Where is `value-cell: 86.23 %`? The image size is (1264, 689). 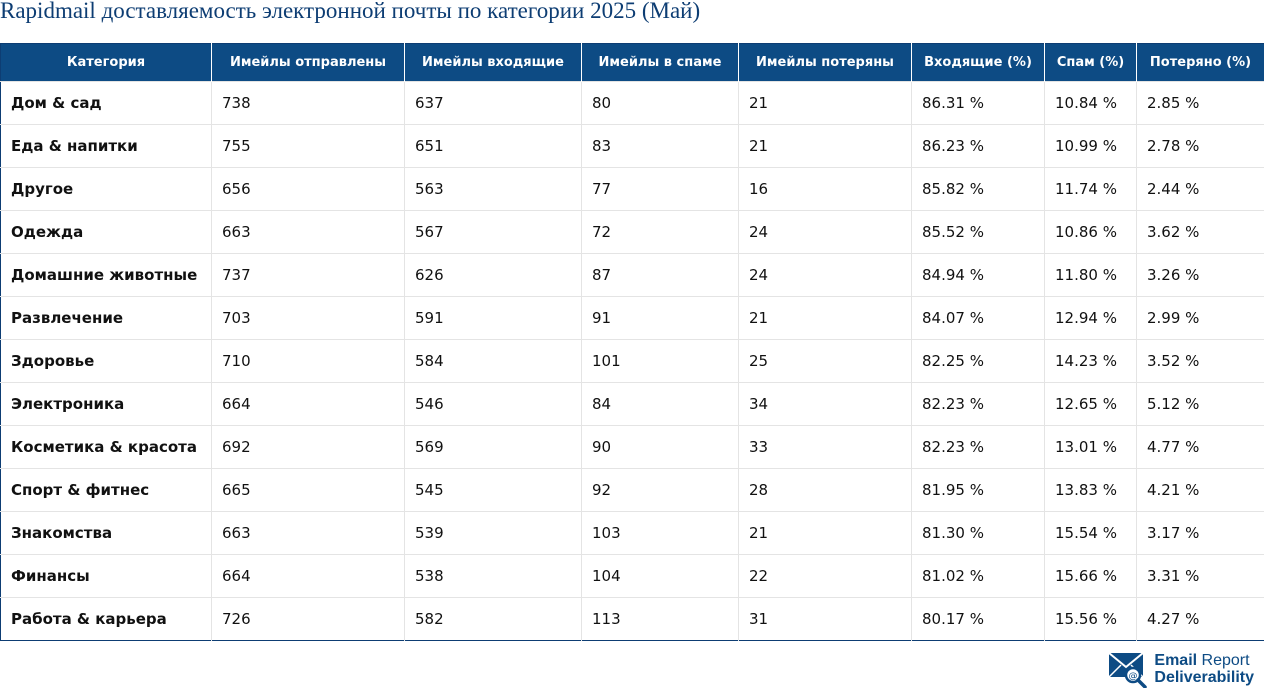
value-cell: 86.23 % is located at coordinates (978, 146).